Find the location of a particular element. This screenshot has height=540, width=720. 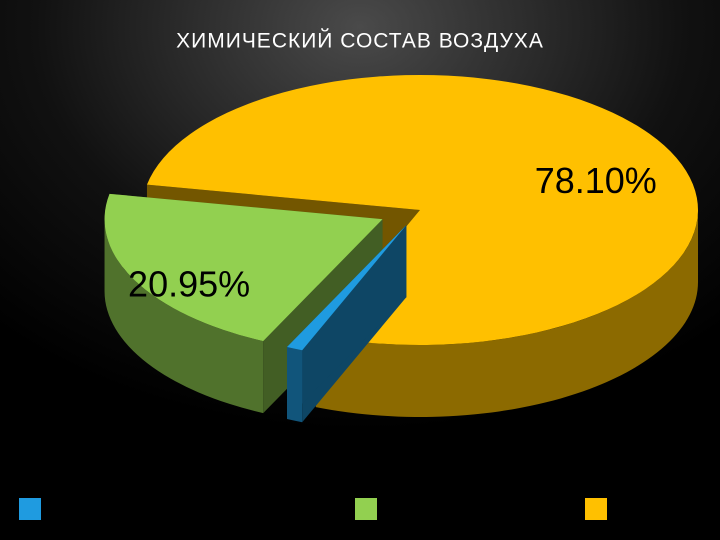

data-label: 20.95% is located at coordinates (189, 283).